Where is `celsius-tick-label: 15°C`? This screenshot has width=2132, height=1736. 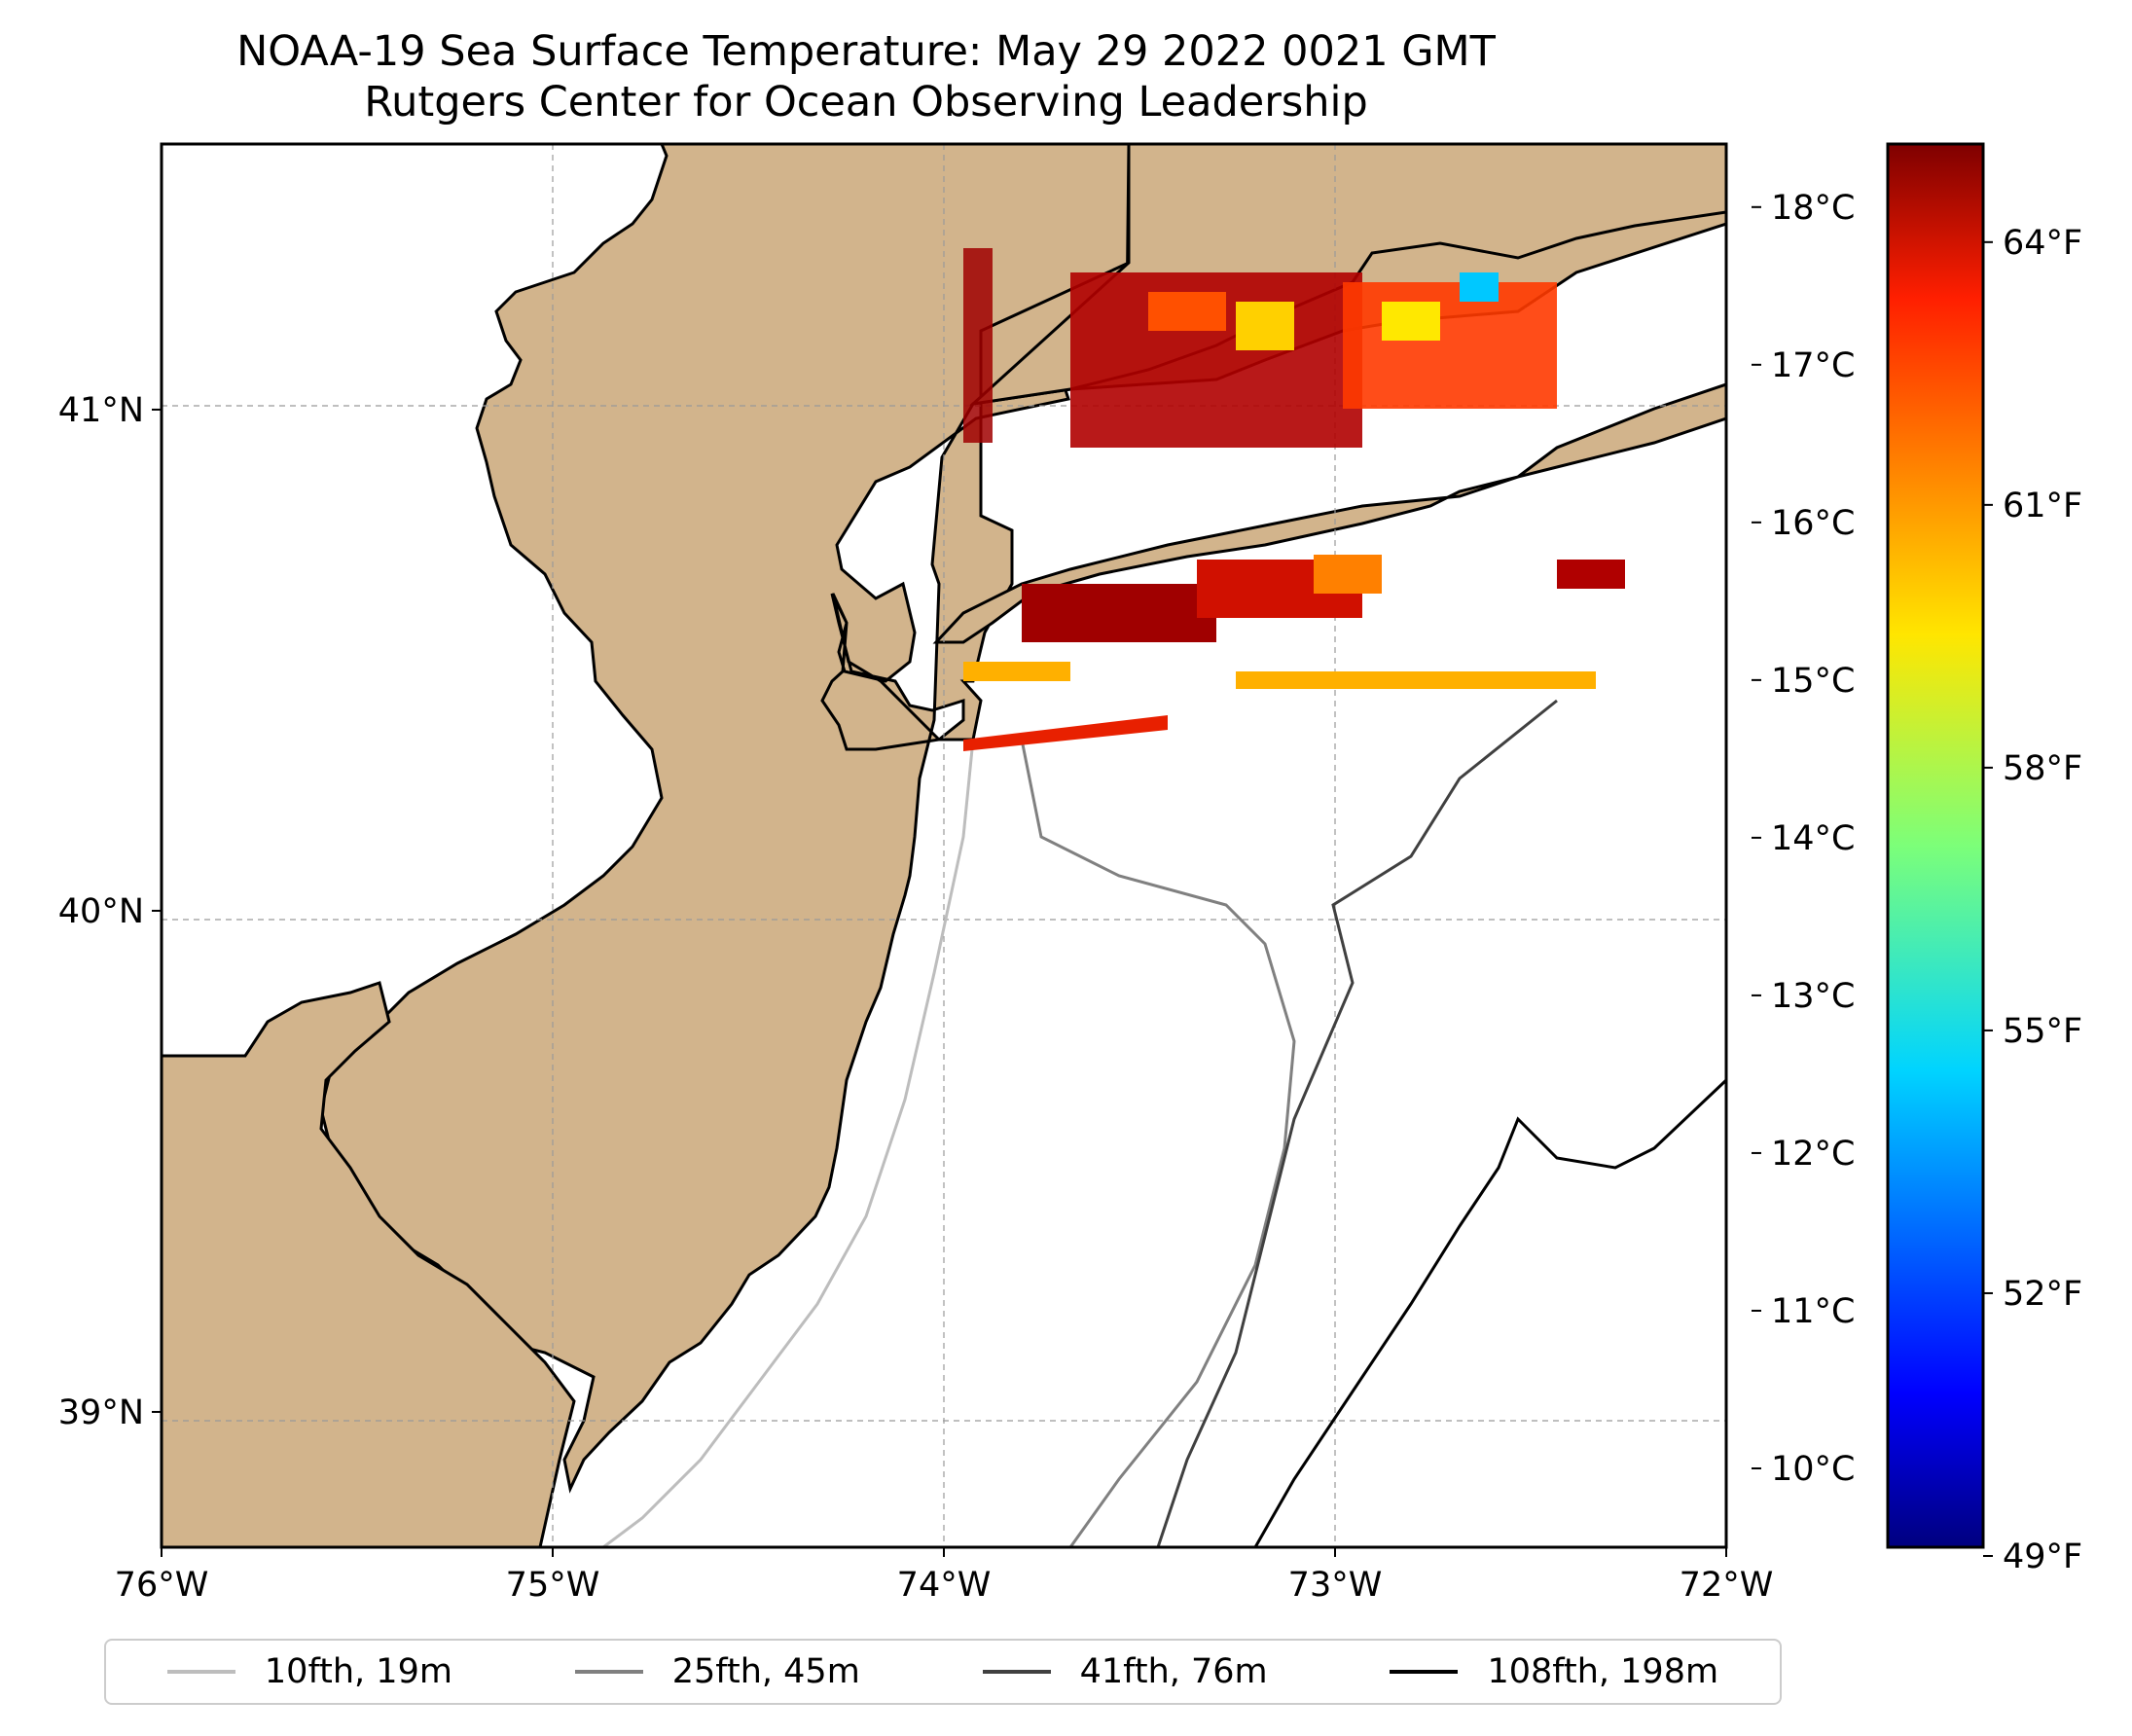
celsius-tick-label: 15°C is located at coordinates (1813, 682).